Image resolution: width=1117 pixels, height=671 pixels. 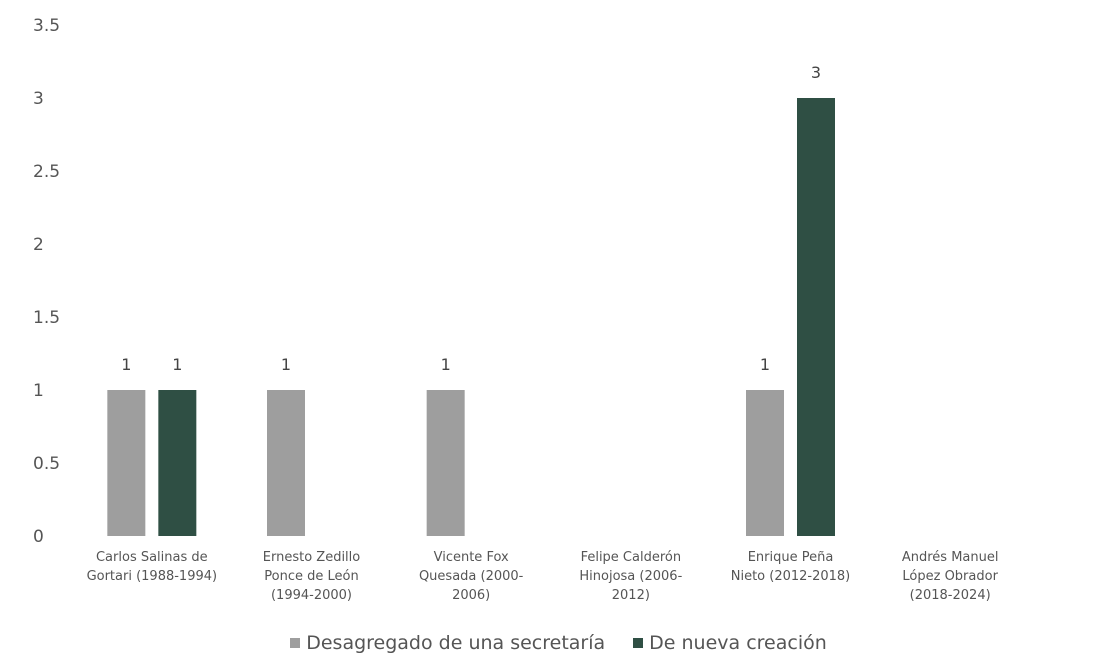 I want to click on legend-label-series-2: De nueva creación, so click(x=738, y=643).